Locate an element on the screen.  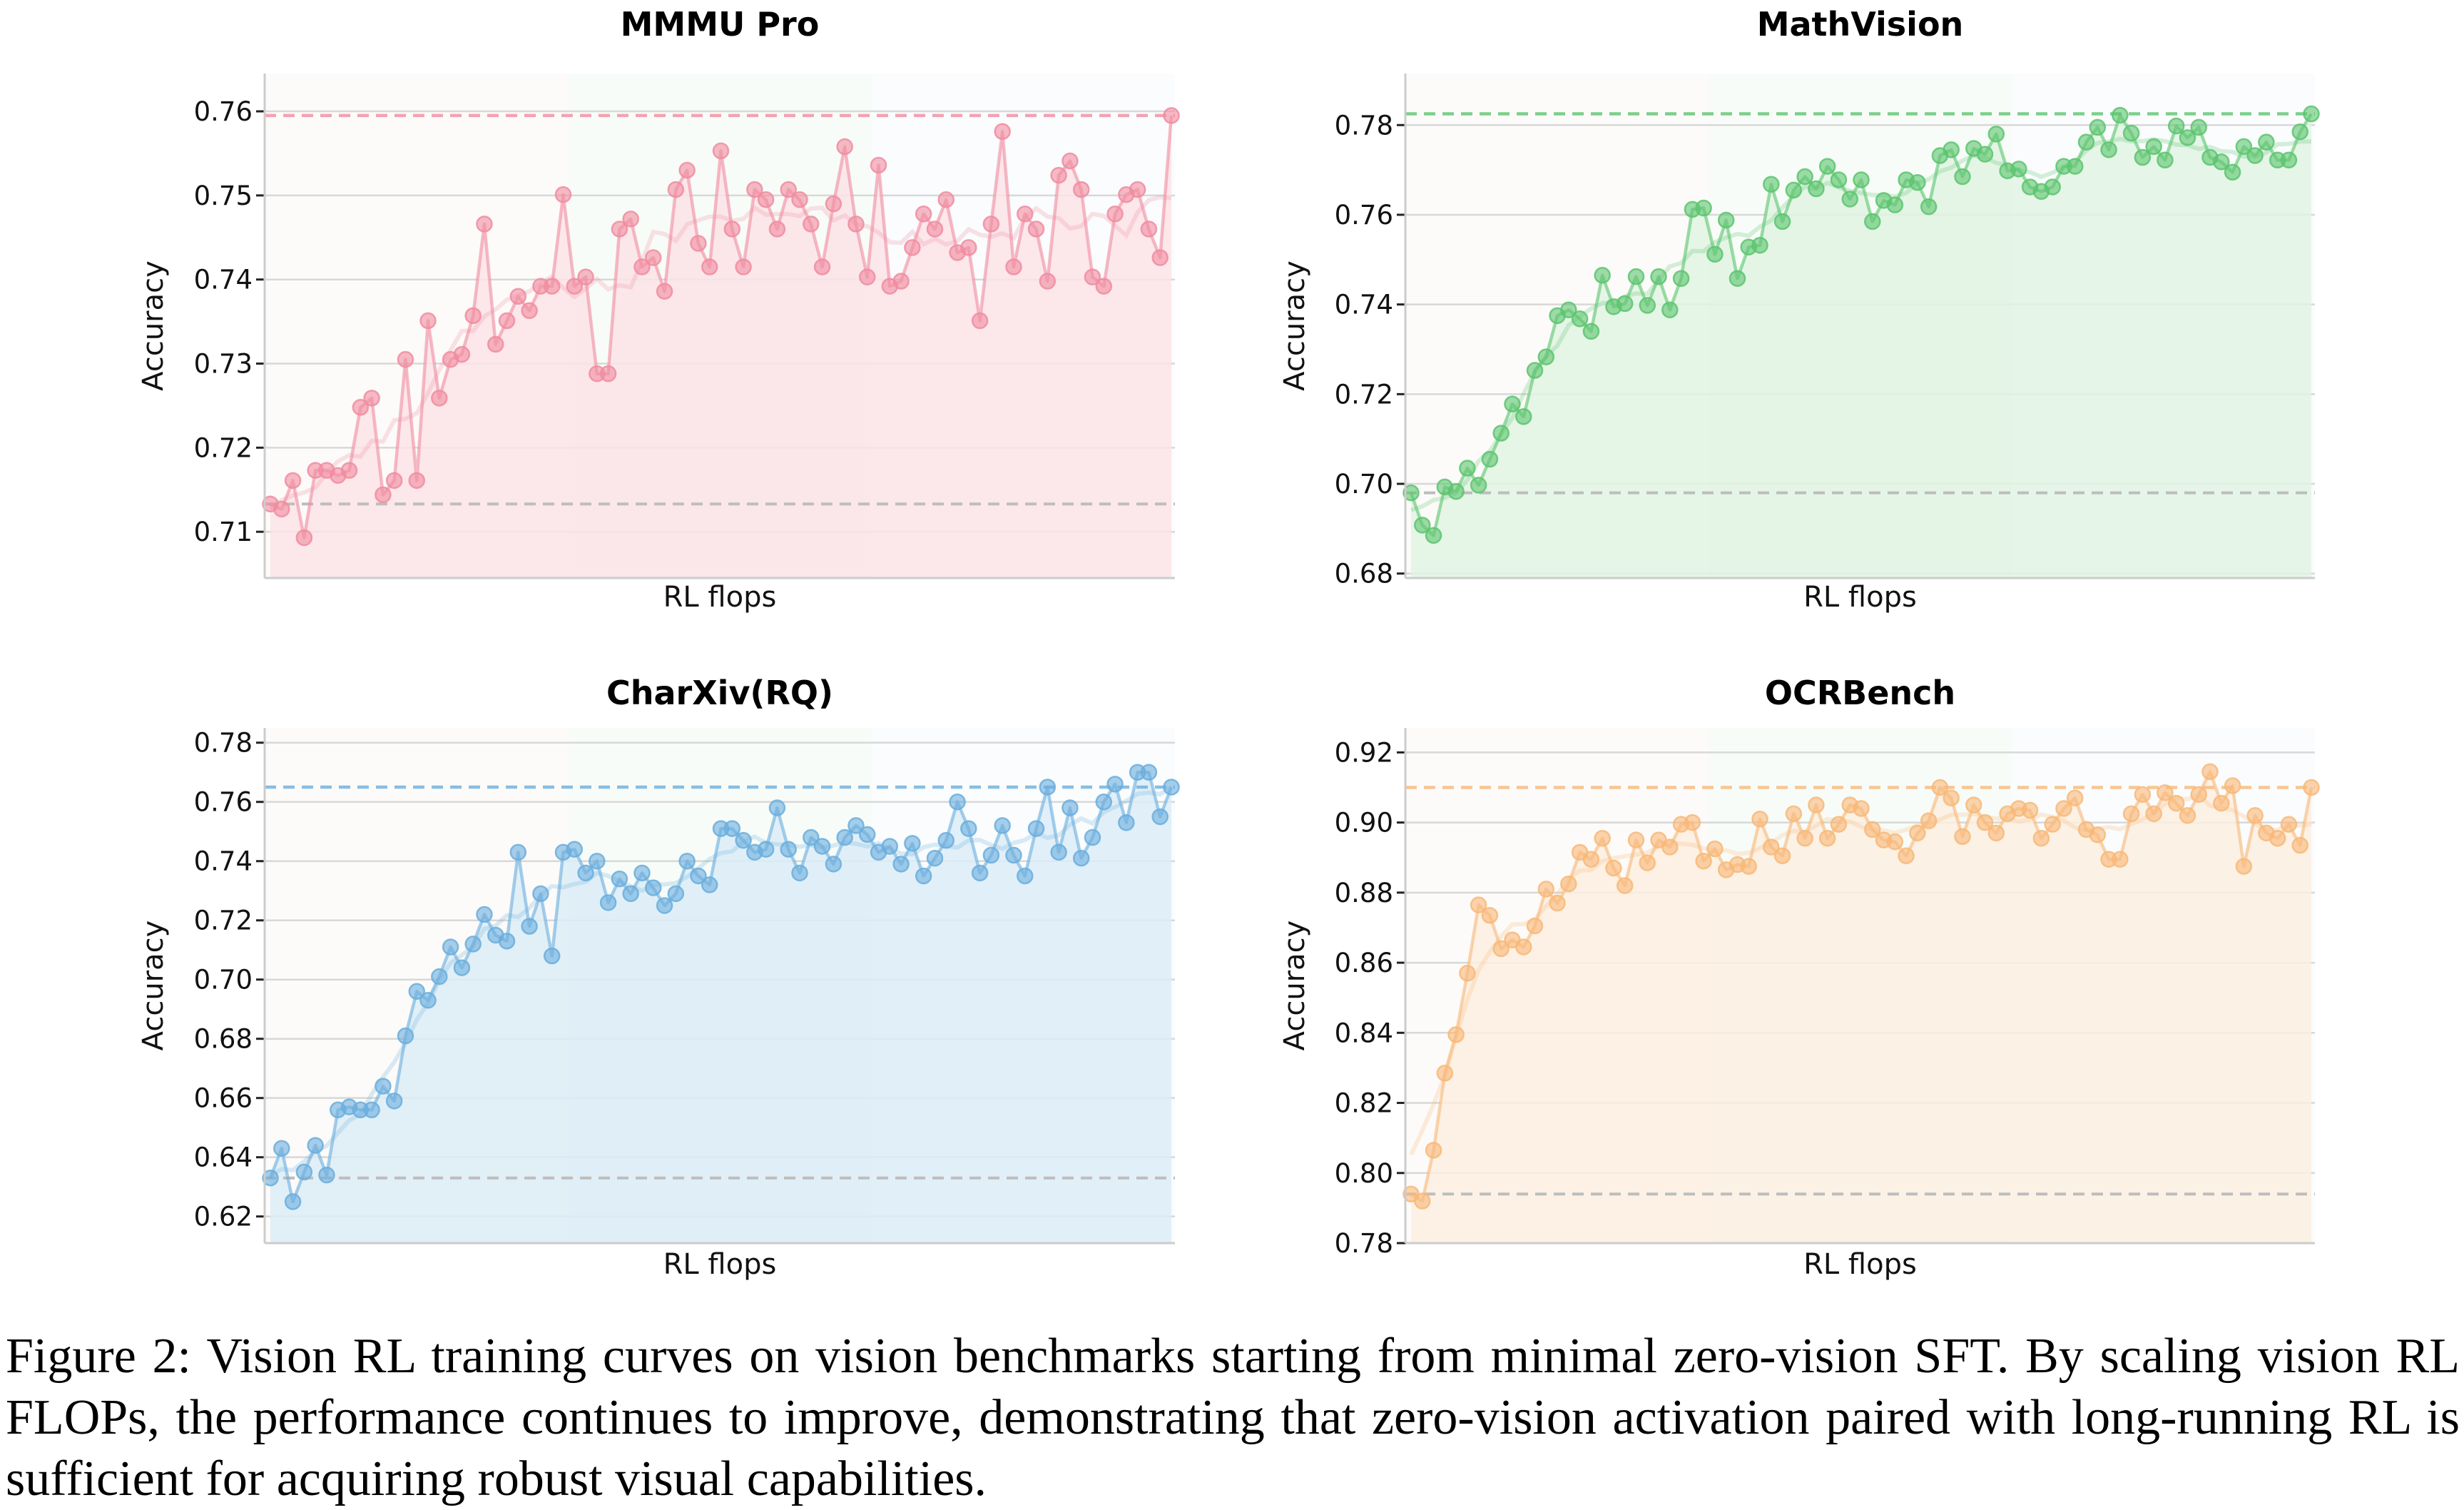
y-tick-label: 0.73 is located at coordinates (223, 364).